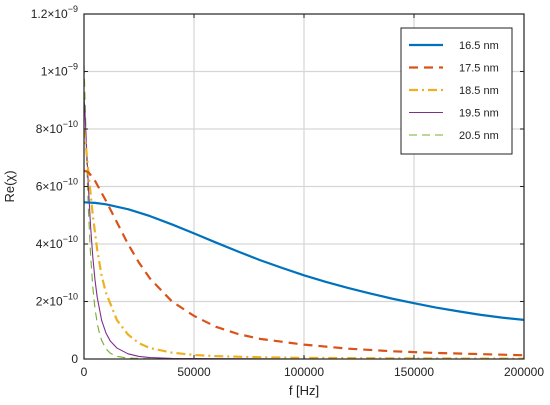  What do you see at coordinates (74, 359) in the screenshot?
I see `y-tick-label: 0` at bounding box center [74, 359].